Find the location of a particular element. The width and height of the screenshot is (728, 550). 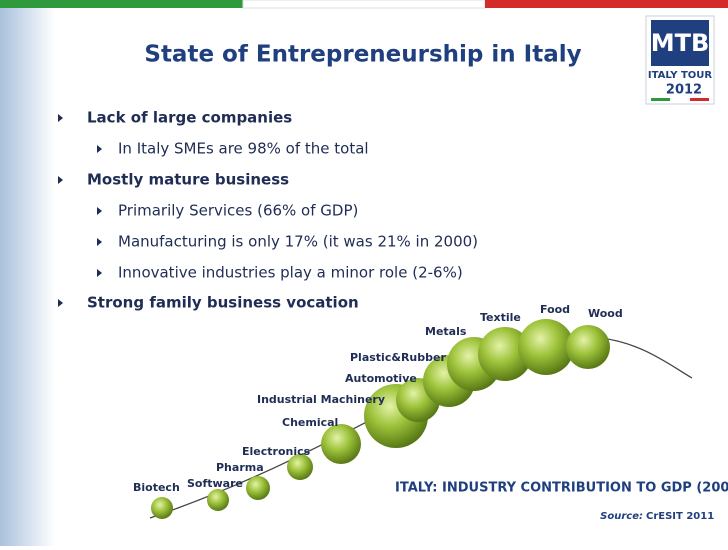

bullet: Lack of large companies is located at coordinates (189, 118).